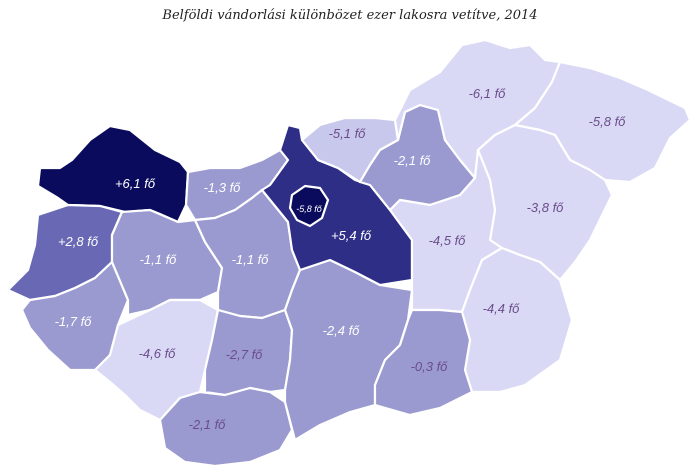 This screenshot has width=700, height=474. What do you see at coordinates (488, 93) in the screenshot?
I see `label-borsod: -6,1 fő` at bounding box center [488, 93].